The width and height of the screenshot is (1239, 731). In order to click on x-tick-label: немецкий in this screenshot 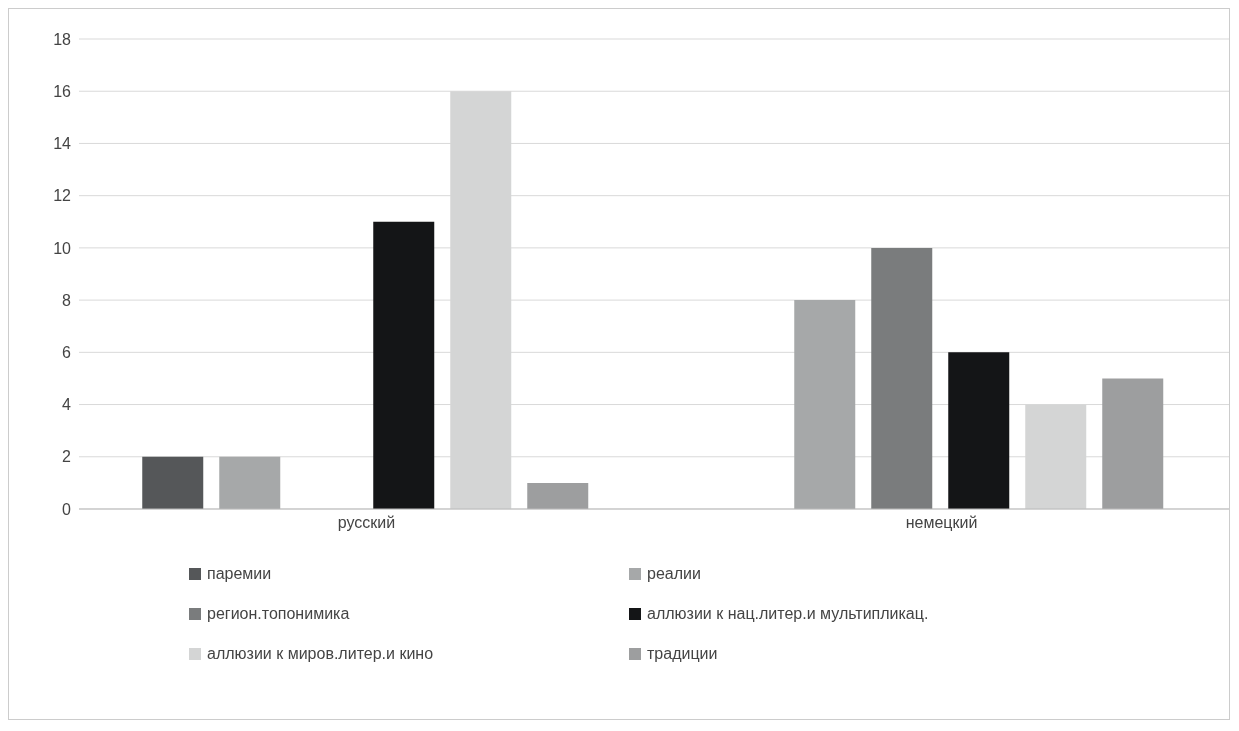, I will do `click(941, 523)`.